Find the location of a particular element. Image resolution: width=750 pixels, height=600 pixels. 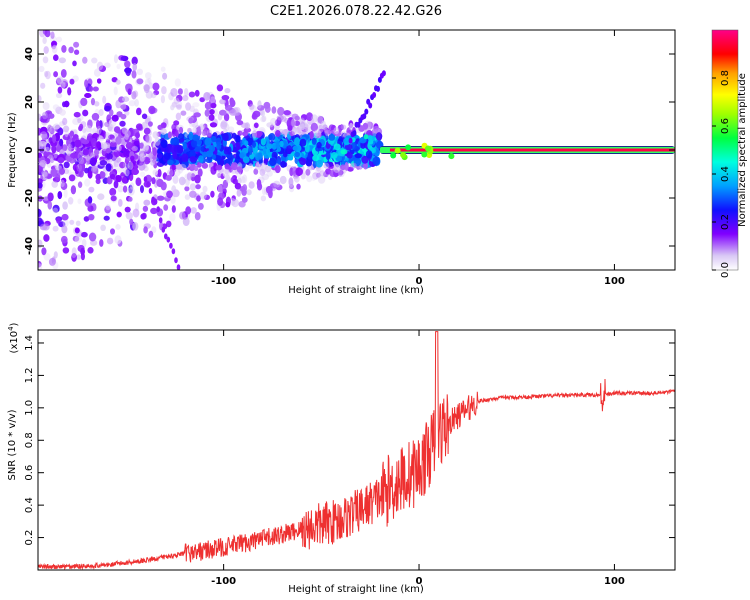

spectrogram-xlabel: Height of straight line (km) is located at coordinates (356, 290).